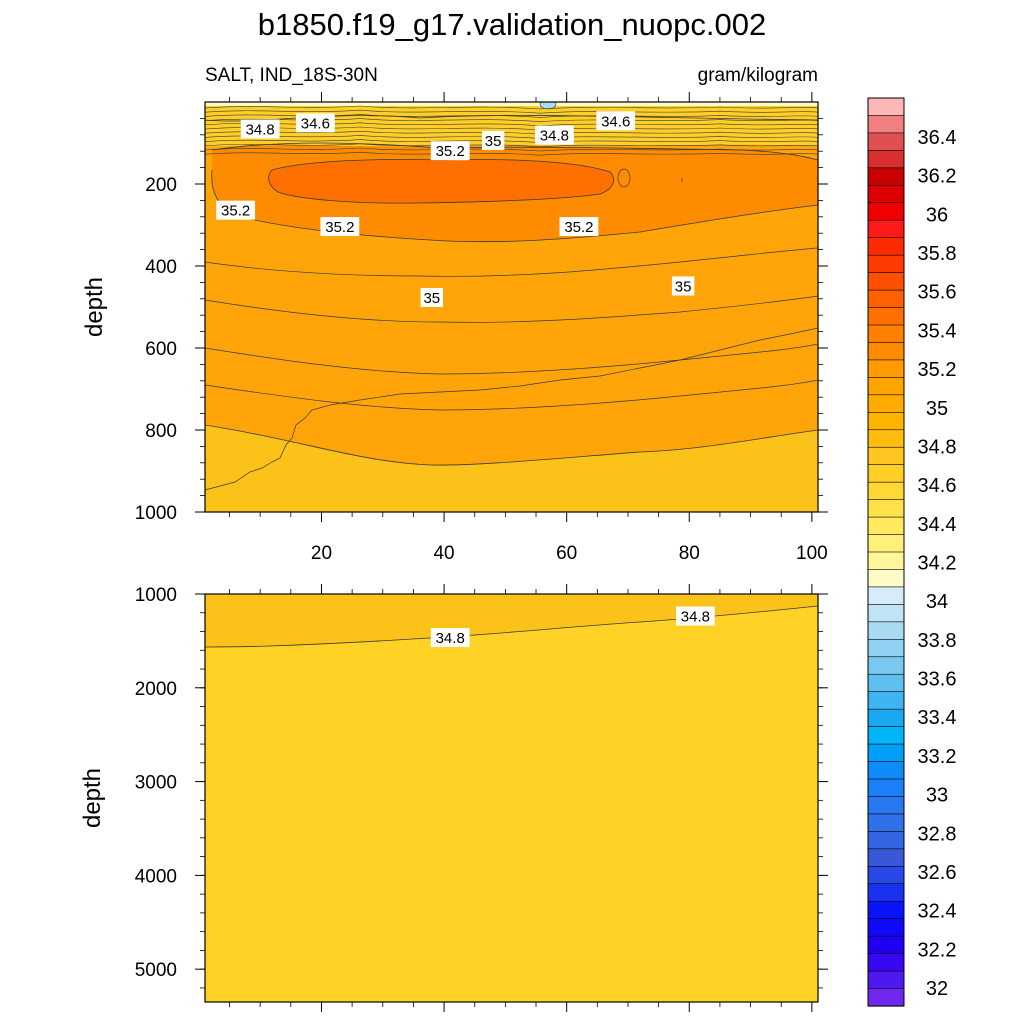  I want to click on colorbar-label: 32.8, so click(937, 834).